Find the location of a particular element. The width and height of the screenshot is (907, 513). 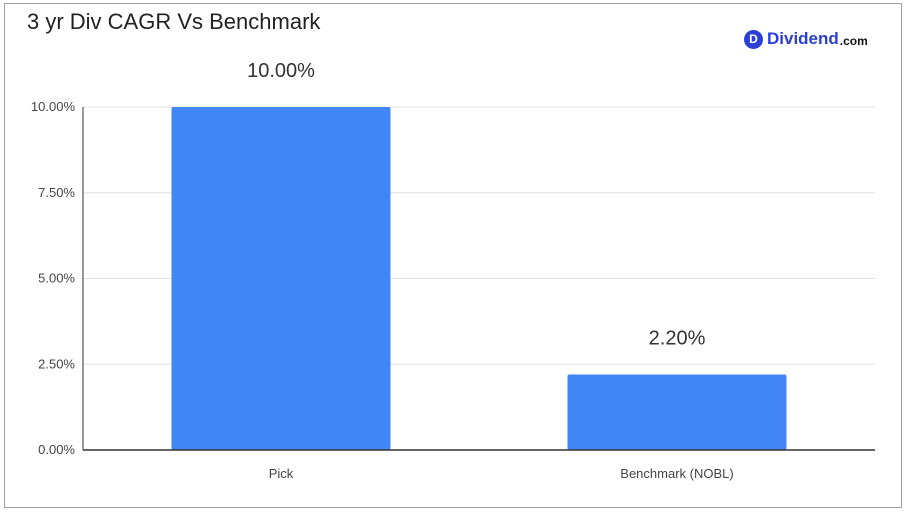

dividend-logo: D Dividend .com is located at coordinates (806, 39).